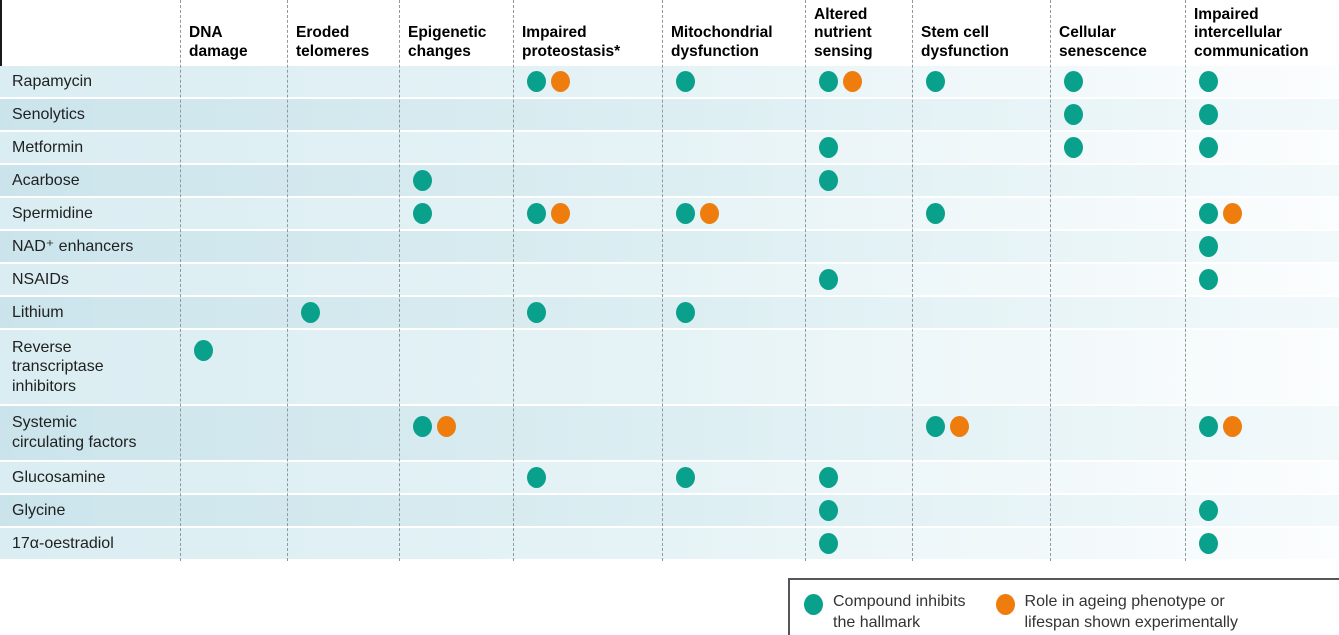 Image resolution: width=1339 pixels, height=635 pixels. I want to click on column-separator-altered-nutrient-sensing, so click(805, 280).